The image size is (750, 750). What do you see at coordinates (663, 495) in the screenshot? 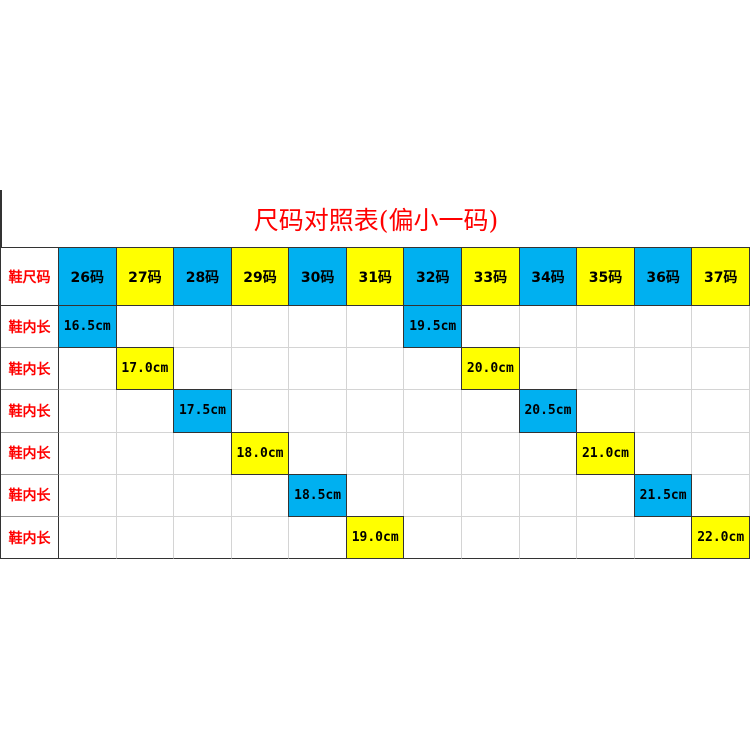
I see `length-cell: 21.5cm` at bounding box center [663, 495].